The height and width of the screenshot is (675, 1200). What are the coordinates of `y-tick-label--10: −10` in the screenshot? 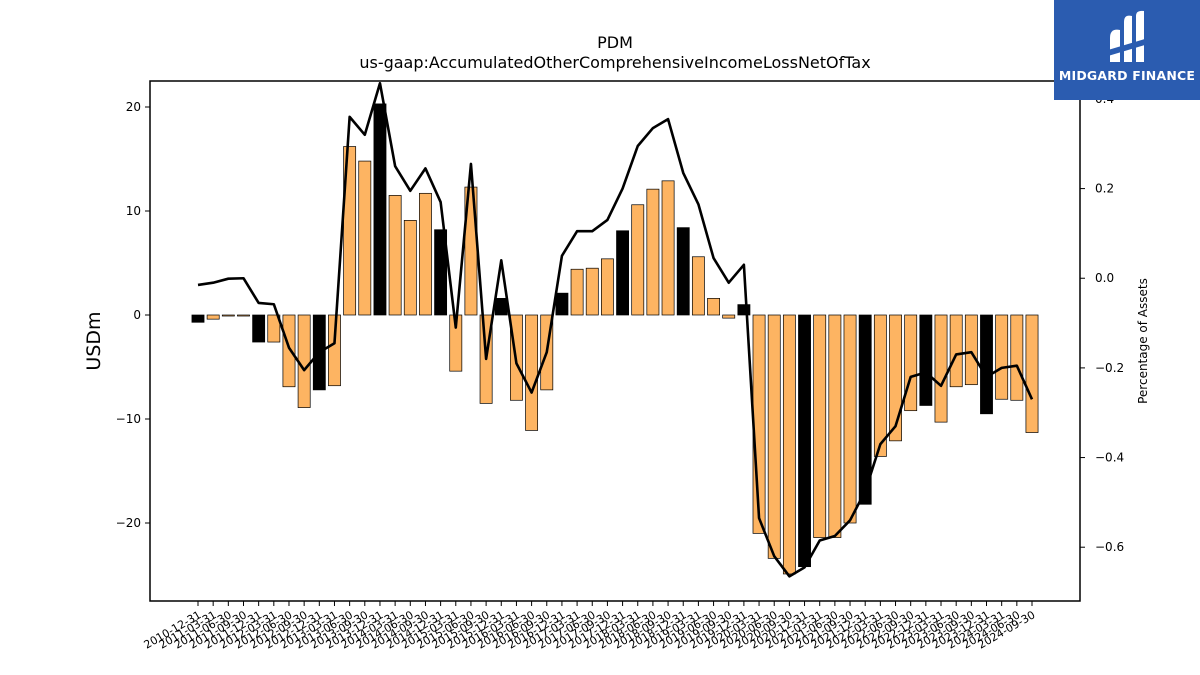 It's located at (128, 419).